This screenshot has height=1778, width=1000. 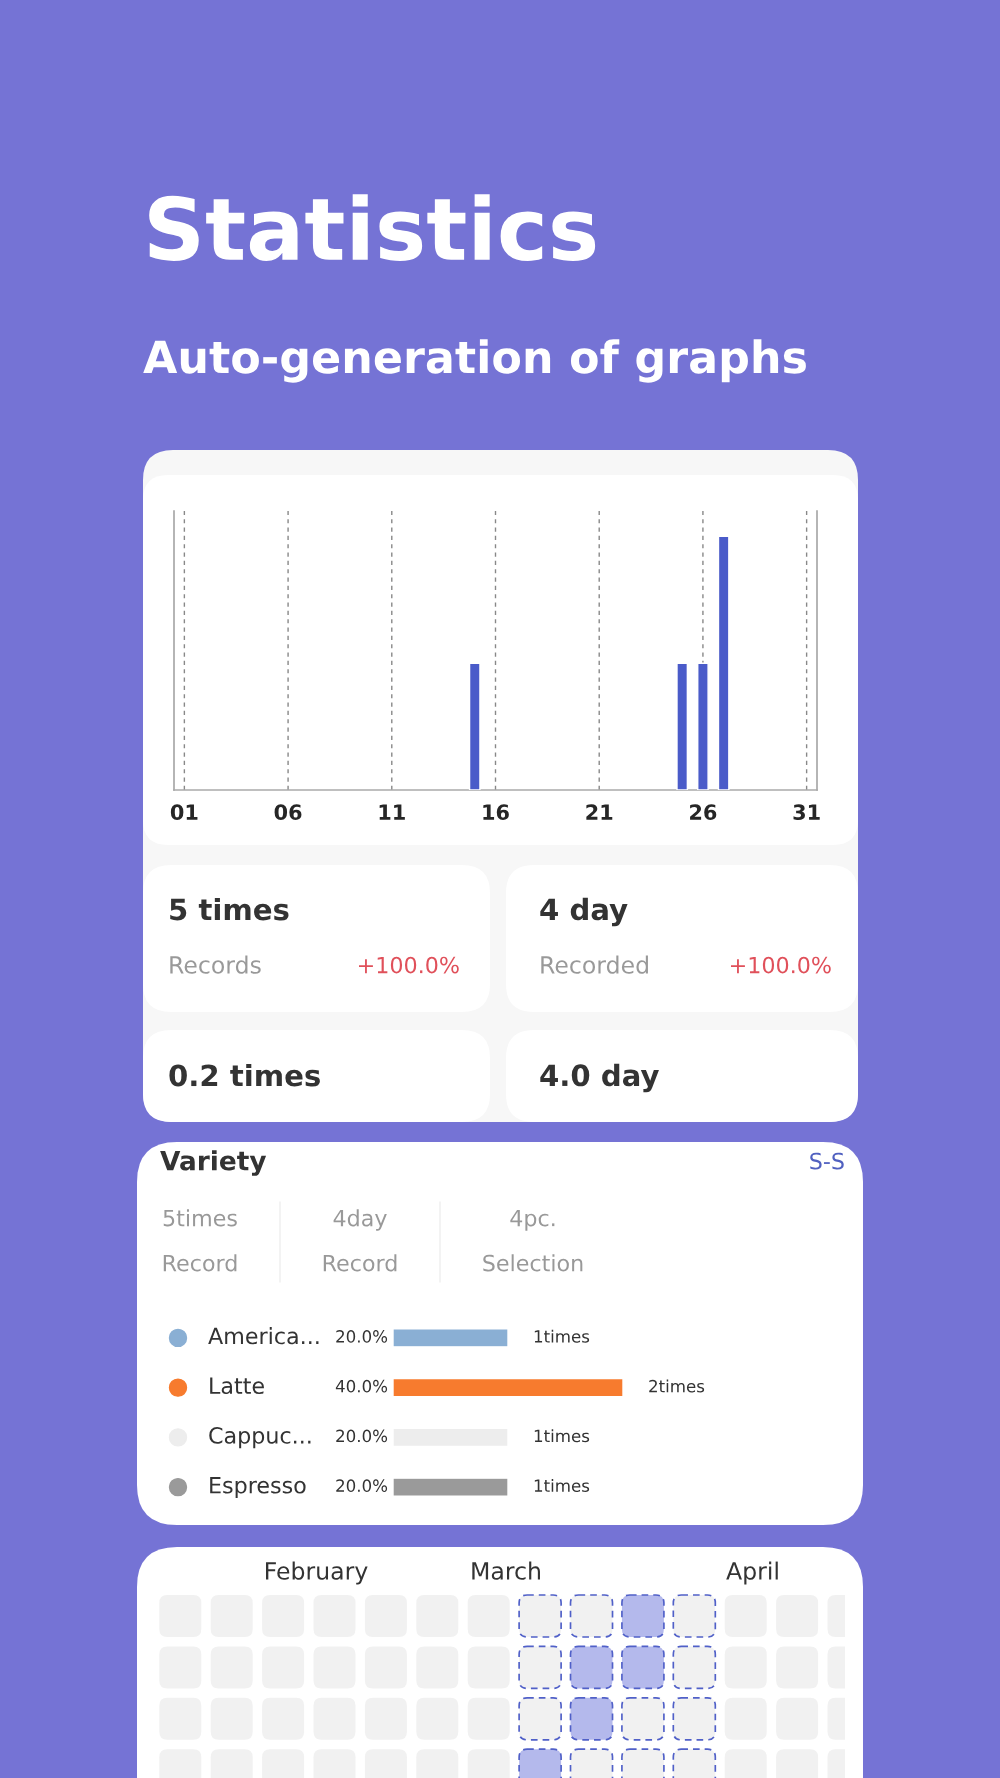 I want to click on chart-subtitle: Auto-generation of graphs, so click(x=474, y=361).